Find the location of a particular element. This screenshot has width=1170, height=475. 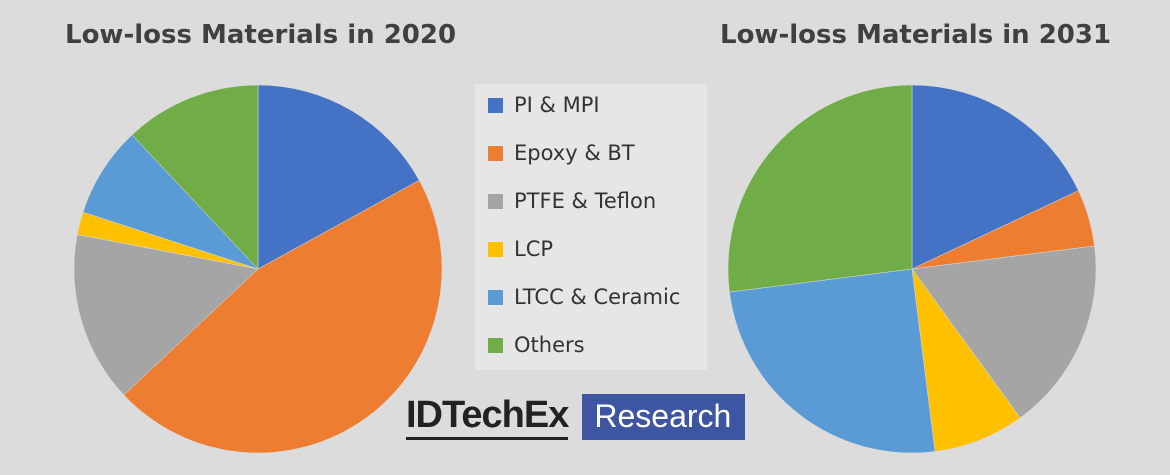

legend-label: Epoxy & BT is located at coordinates (574, 153).